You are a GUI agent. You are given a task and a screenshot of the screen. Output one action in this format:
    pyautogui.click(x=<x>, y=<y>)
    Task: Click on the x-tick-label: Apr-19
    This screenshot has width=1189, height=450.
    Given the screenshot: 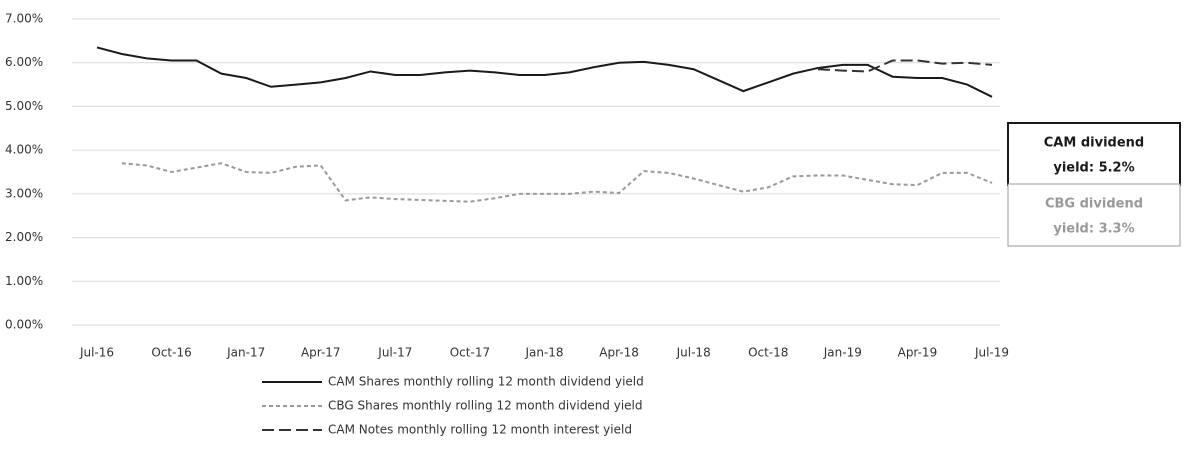 What is the action you would take?
    pyautogui.click(x=918, y=353)
    